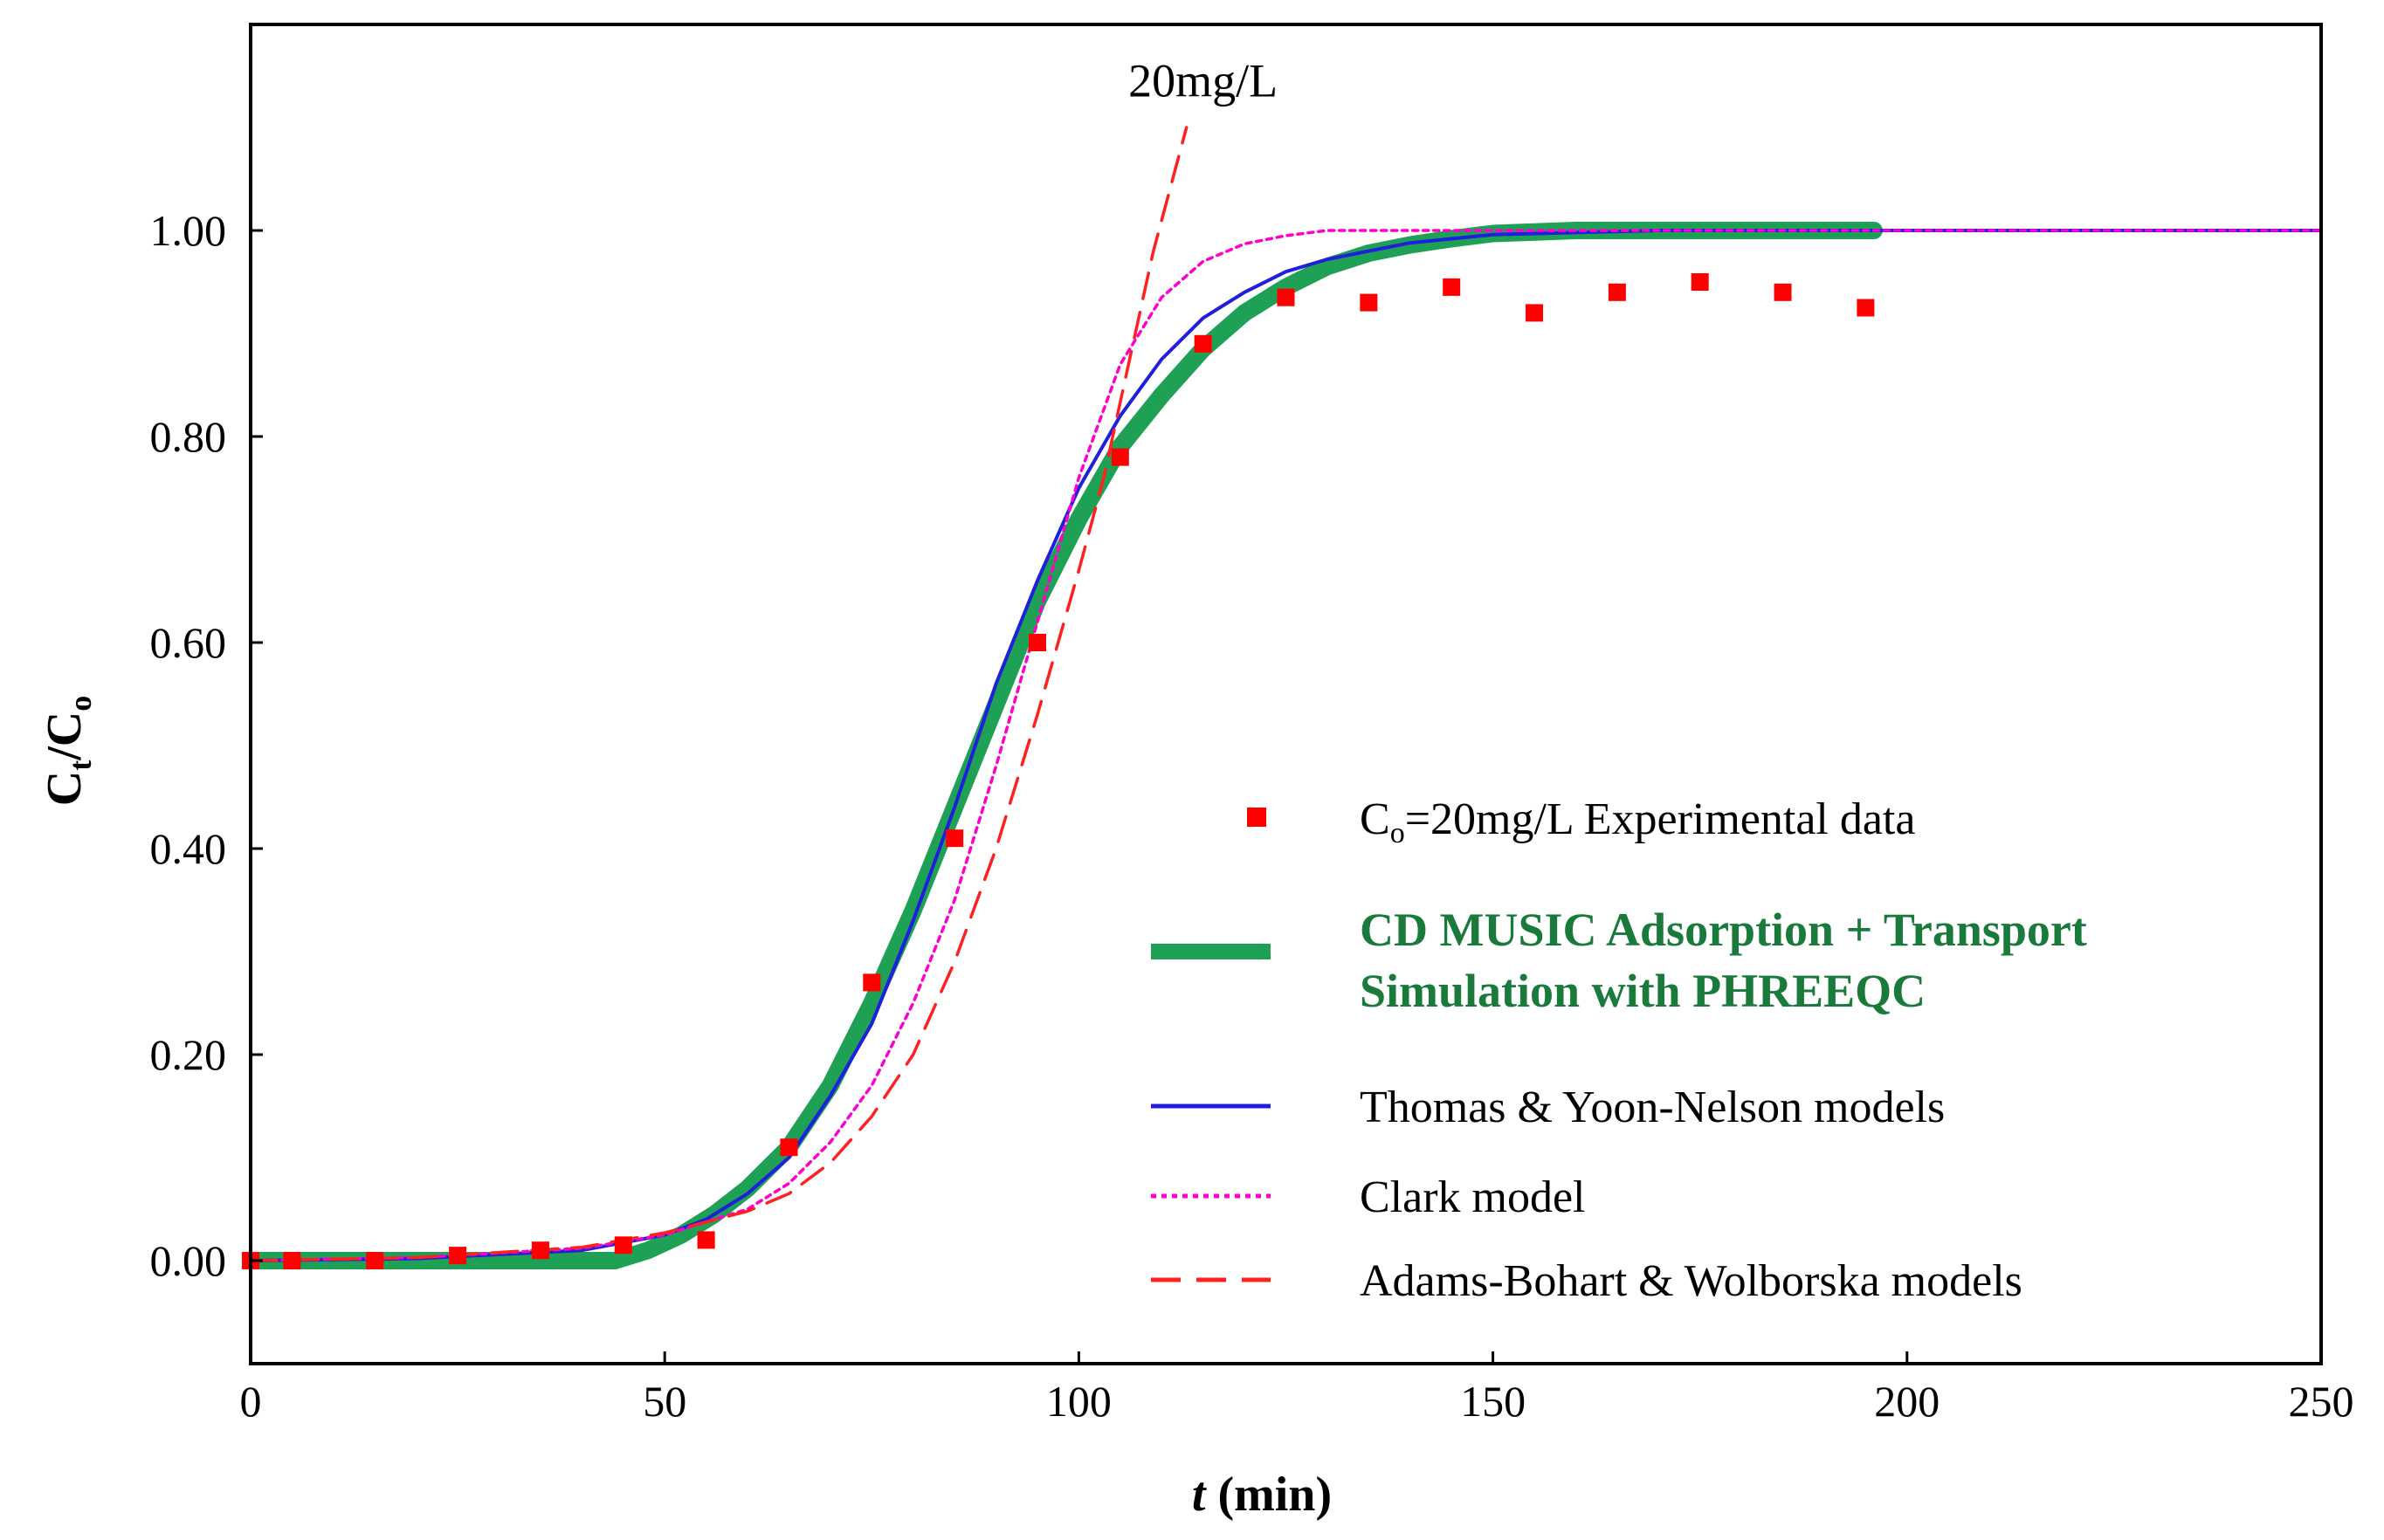  What do you see at coordinates (1653, 1108) in the screenshot?
I see `legend-label-thomas: Thomas & Yoon-Nelson models` at bounding box center [1653, 1108].